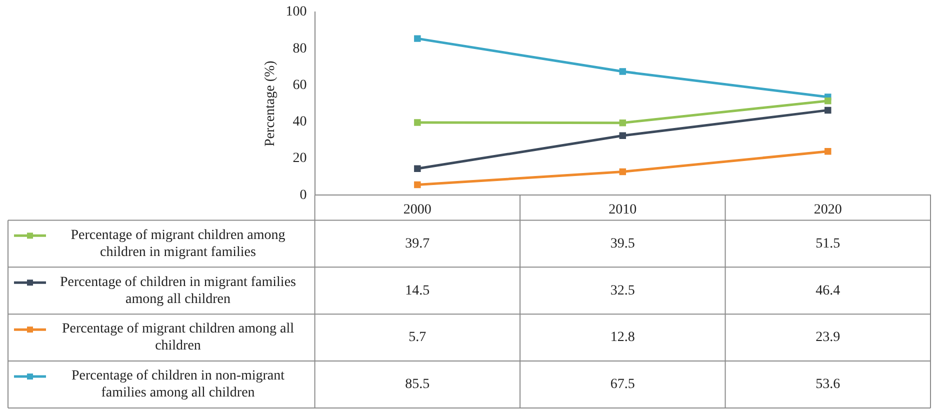 The width and height of the screenshot is (937, 410). What do you see at coordinates (828, 290) in the screenshot?
I see `data-label: 46.4` at bounding box center [828, 290].